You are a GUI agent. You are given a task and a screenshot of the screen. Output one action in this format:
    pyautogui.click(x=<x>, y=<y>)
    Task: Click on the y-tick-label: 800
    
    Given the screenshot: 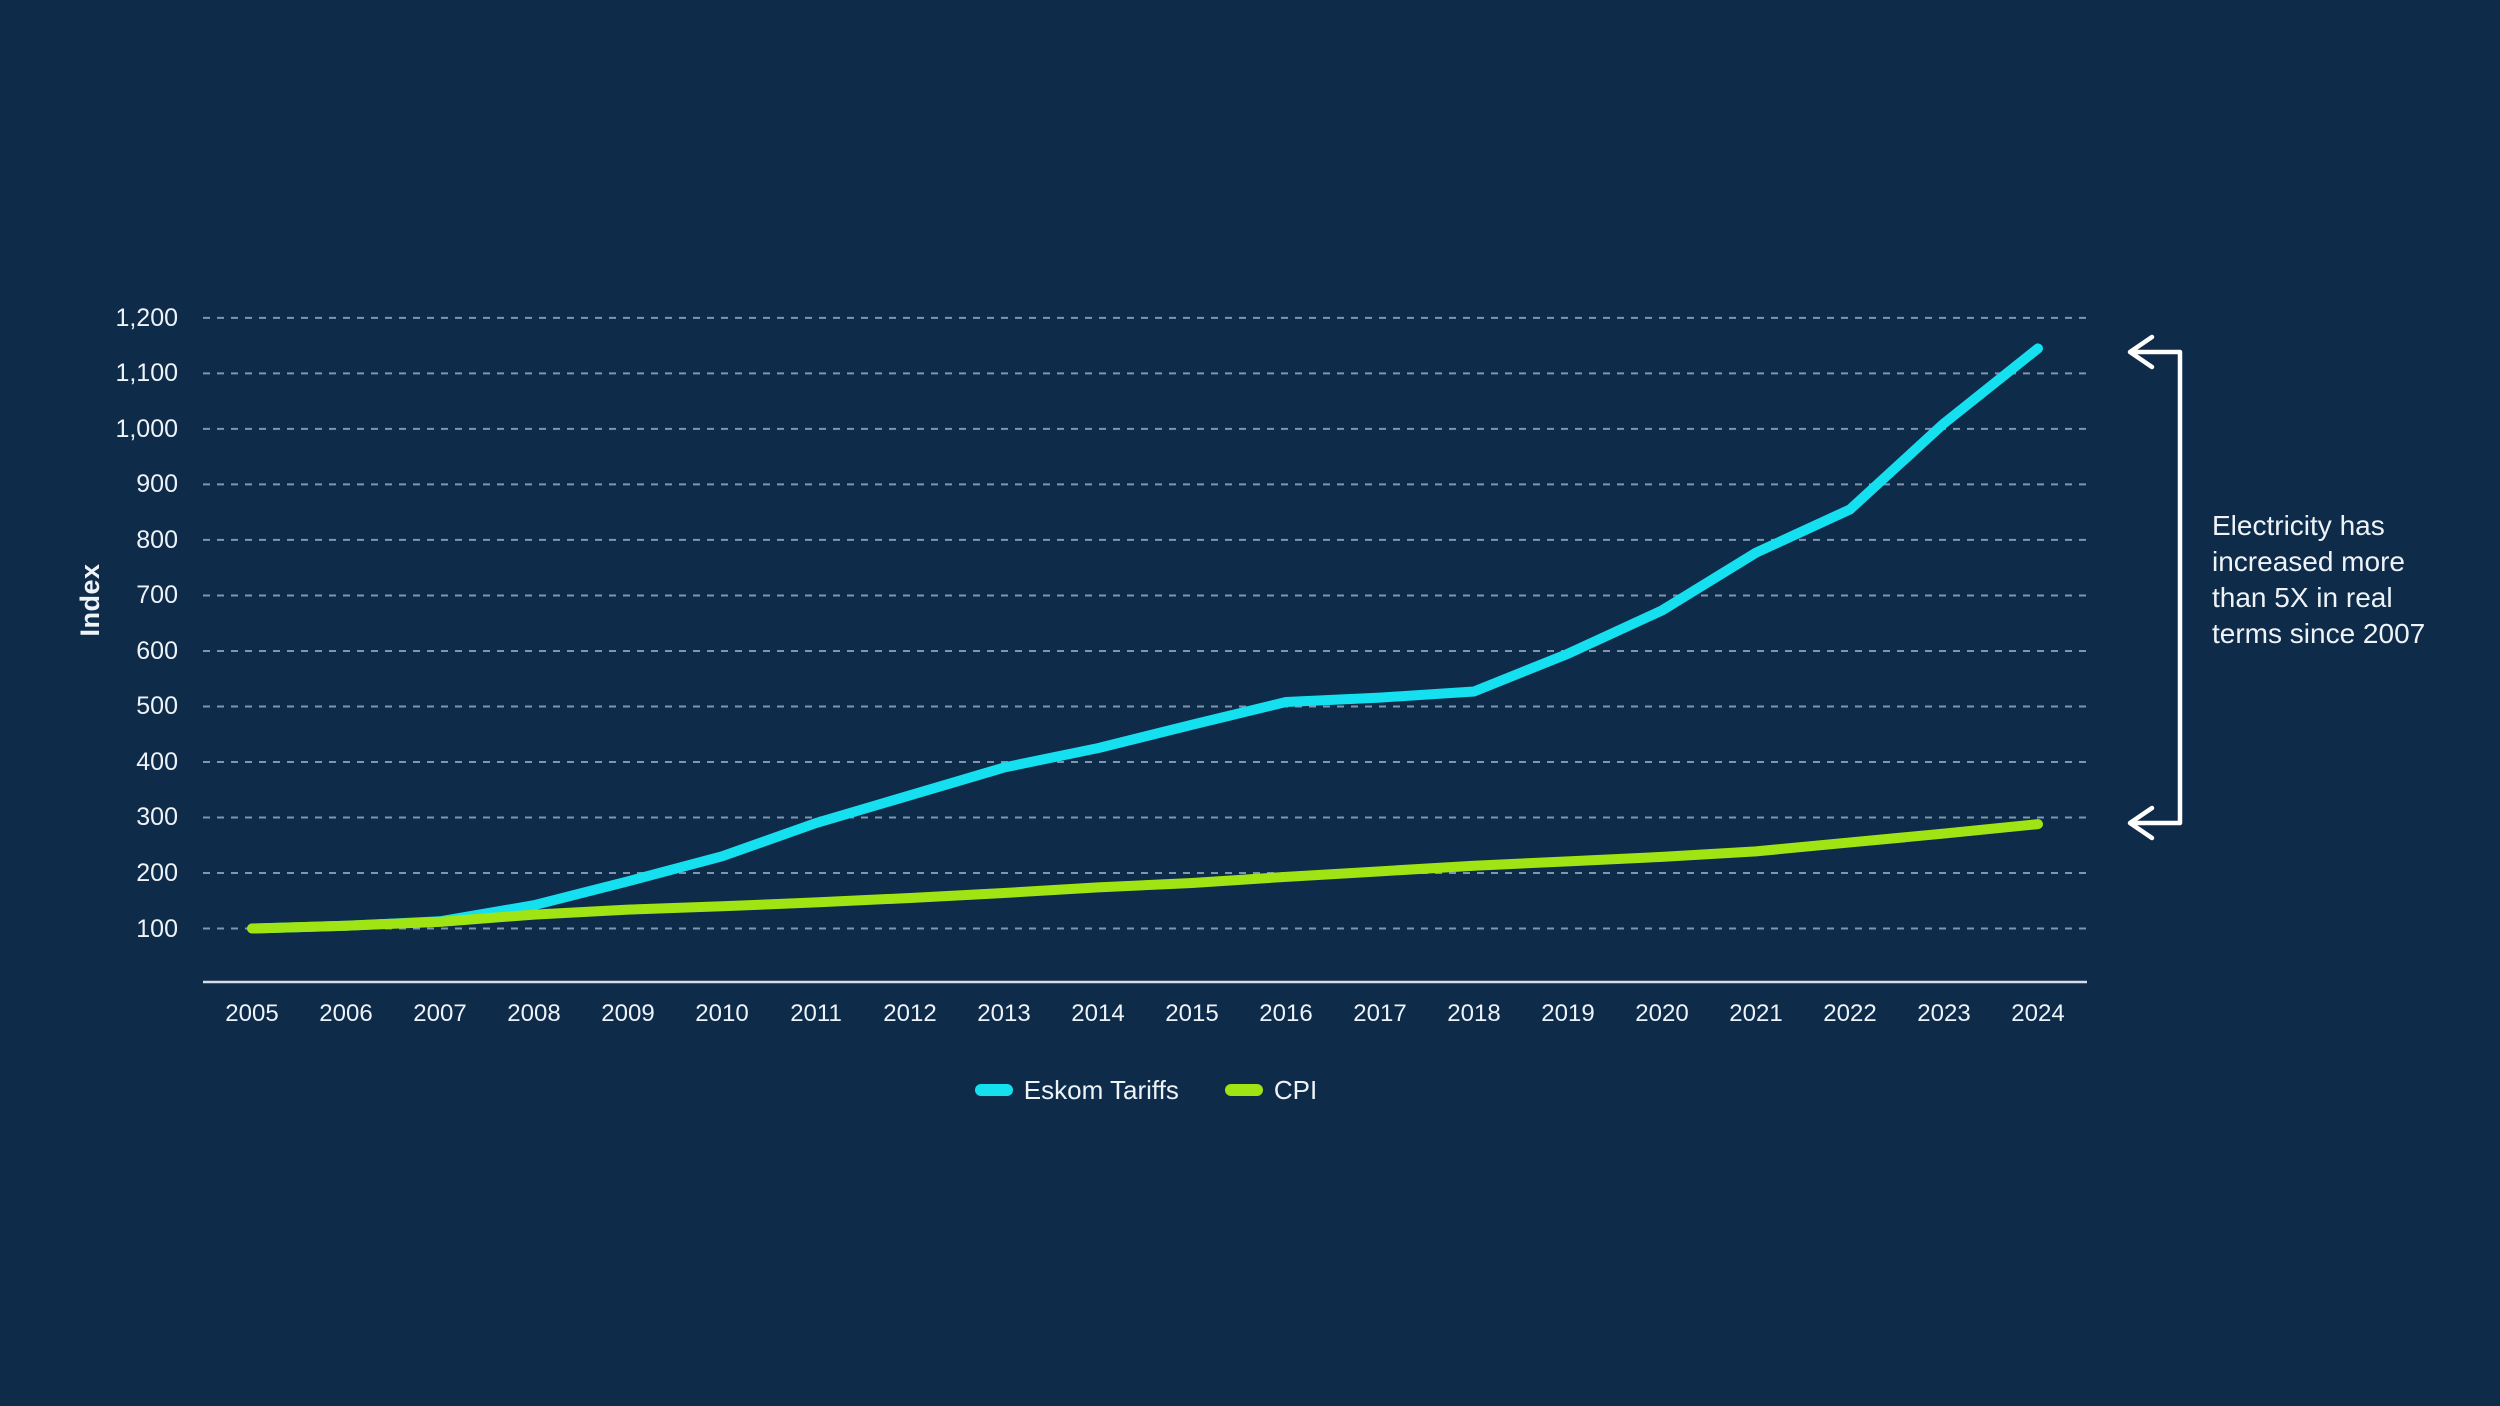 What is the action you would take?
    pyautogui.click(x=157, y=539)
    